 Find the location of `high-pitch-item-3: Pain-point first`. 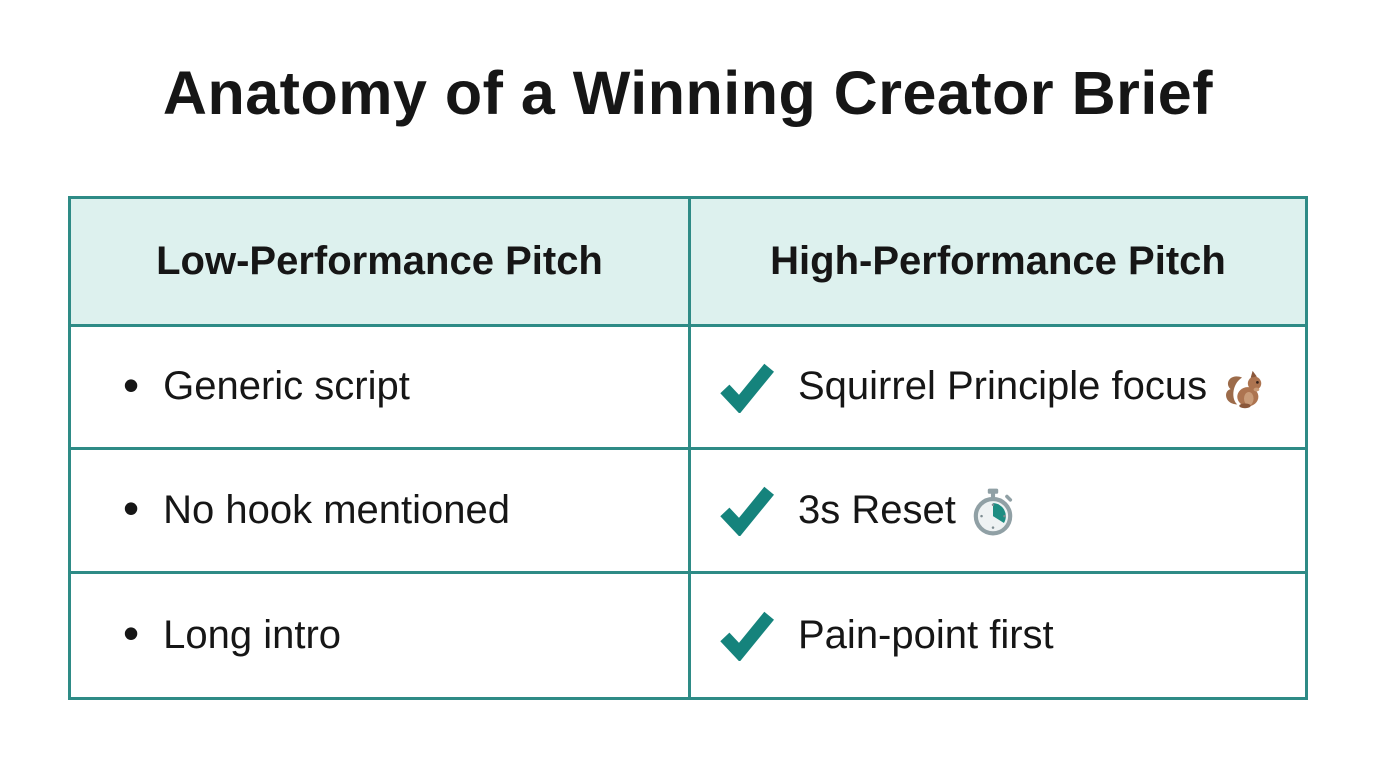

high-pitch-item-3: Pain-point first is located at coordinates (926, 634).